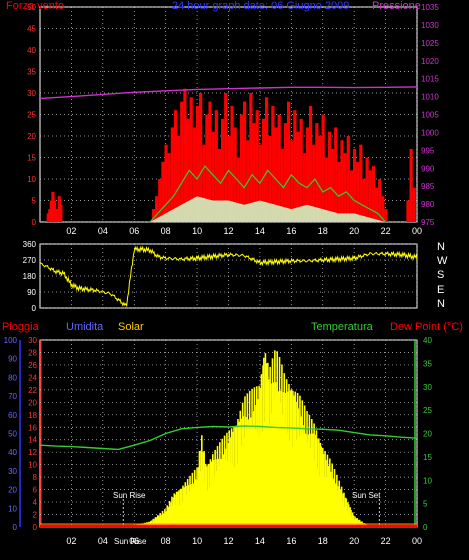 The width and height of the screenshot is (469, 560). Describe the element at coordinates (427, 363) in the screenshot. I see `temperature-y-tick-label: 35` at that location.